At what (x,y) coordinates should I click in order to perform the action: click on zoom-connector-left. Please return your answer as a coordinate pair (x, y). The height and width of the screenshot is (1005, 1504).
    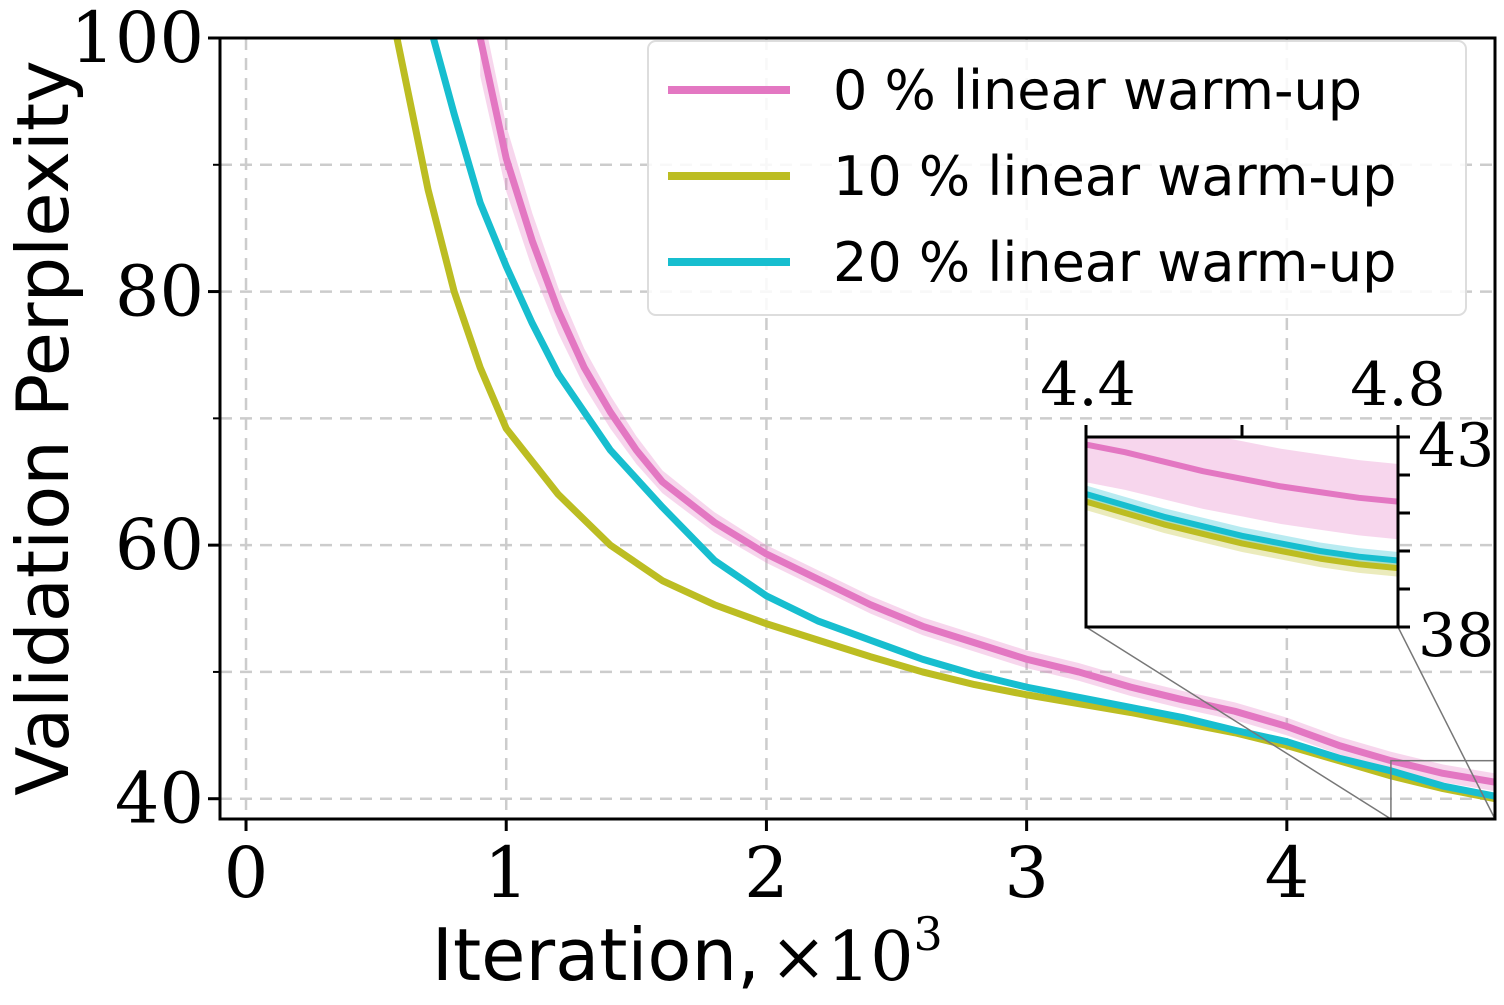
    Looking at the image, I should click on (1238, 723).